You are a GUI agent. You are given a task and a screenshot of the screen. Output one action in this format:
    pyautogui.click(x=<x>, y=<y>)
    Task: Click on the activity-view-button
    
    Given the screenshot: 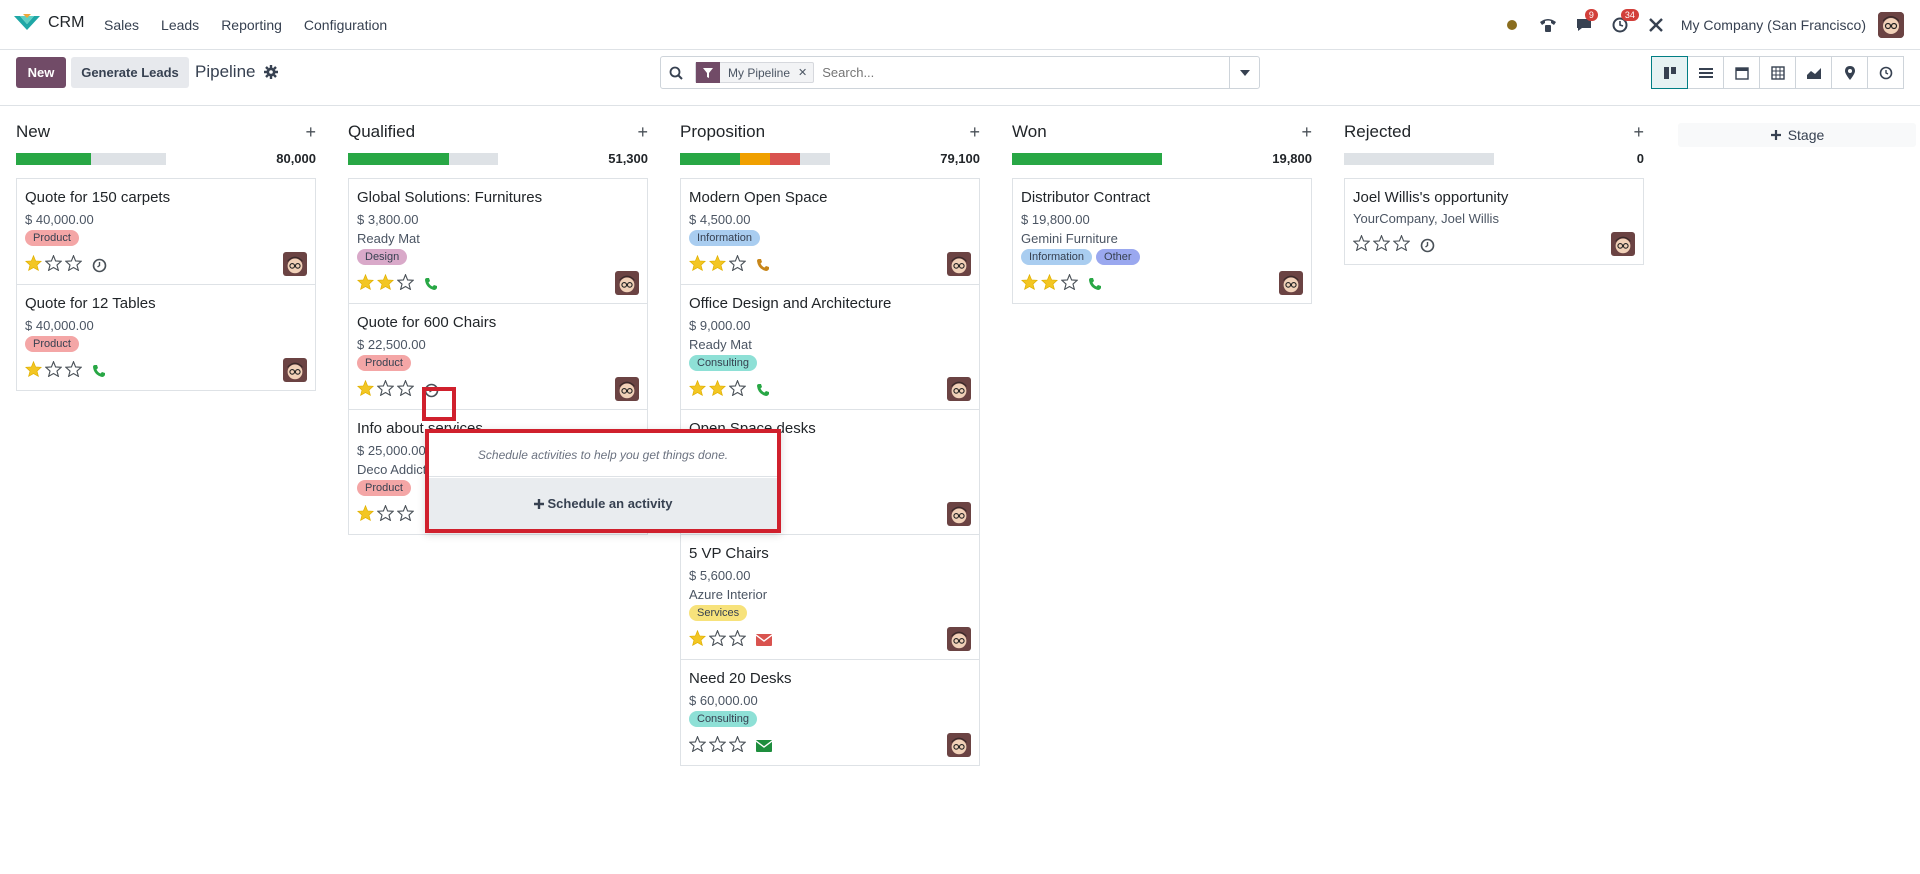 What is the action you would take?
    pyautogui.click(x=1885, y=72)
    